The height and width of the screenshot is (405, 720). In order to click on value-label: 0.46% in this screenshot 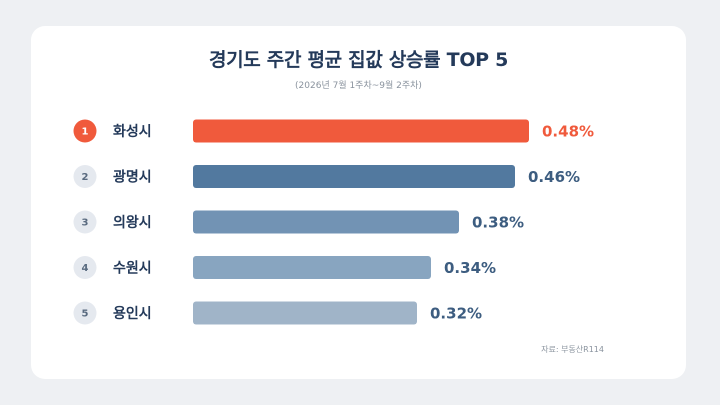, I will do `click(554, 177)`.